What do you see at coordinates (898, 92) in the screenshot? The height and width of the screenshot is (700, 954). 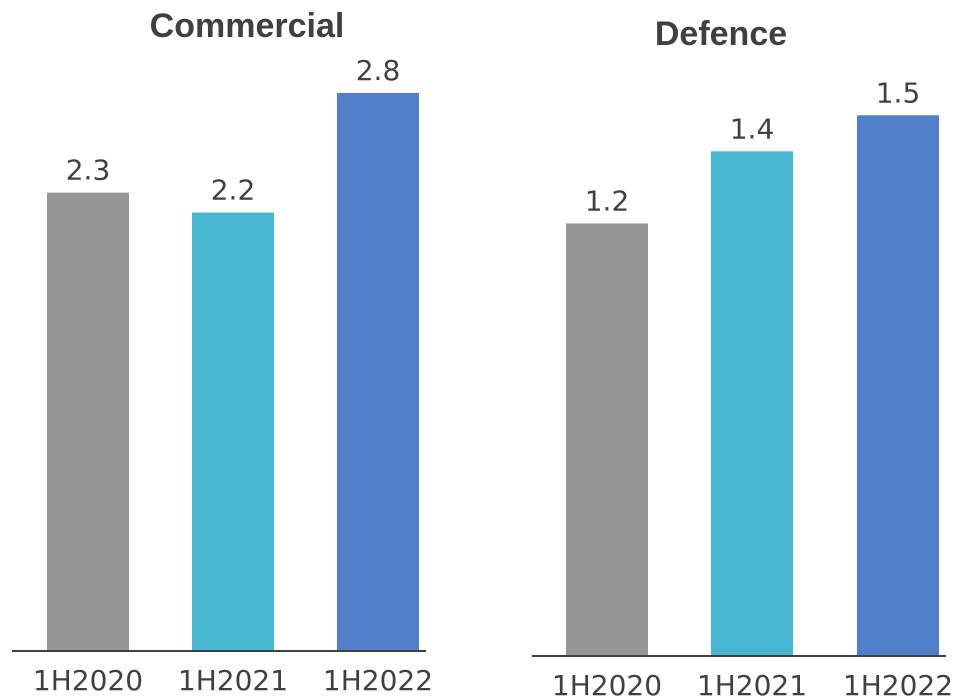 I see `data-label: 1.5` at bounding box center [898, 92].